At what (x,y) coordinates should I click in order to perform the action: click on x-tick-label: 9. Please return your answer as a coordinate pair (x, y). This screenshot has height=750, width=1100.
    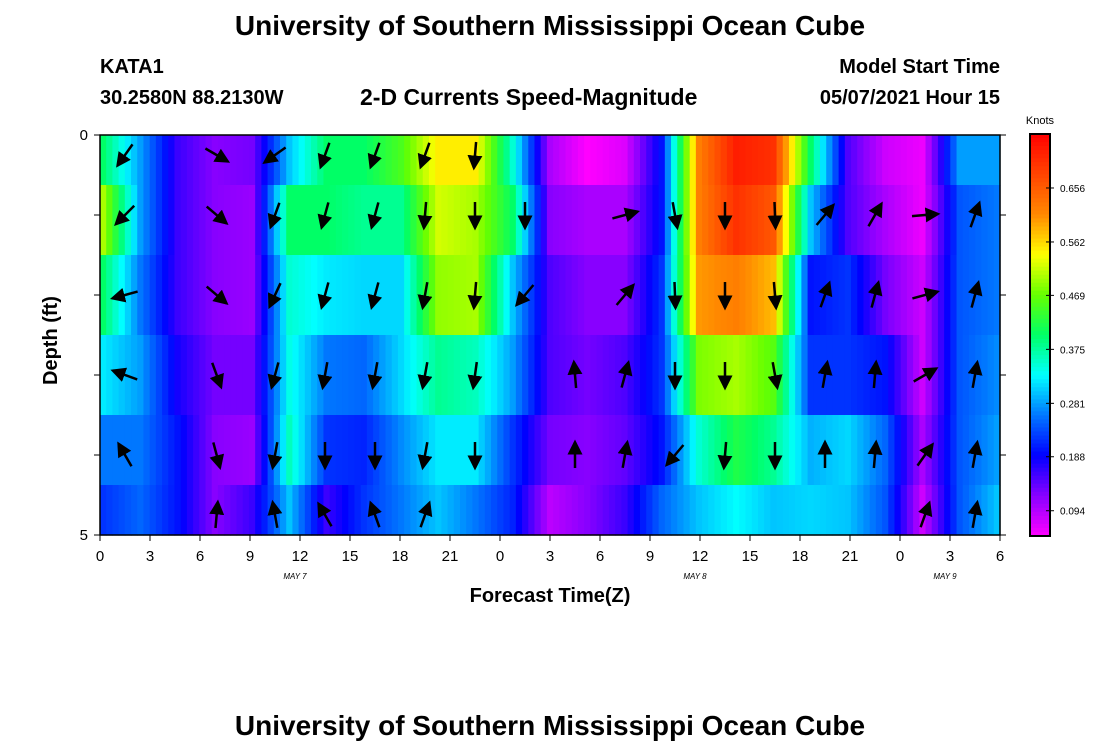
    Looking at the image, I should click on (650, 556).